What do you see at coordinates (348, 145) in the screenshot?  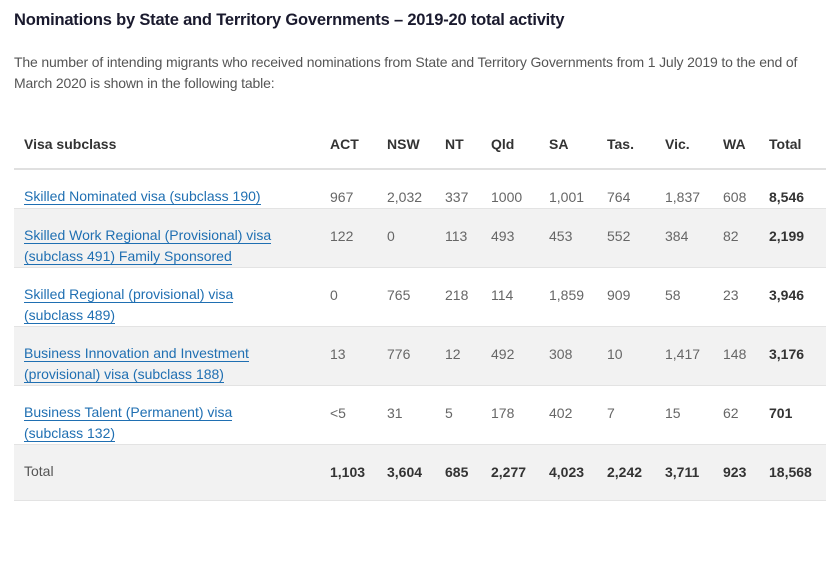 I see `column-header: ACT` at bounding box center [348, 145].